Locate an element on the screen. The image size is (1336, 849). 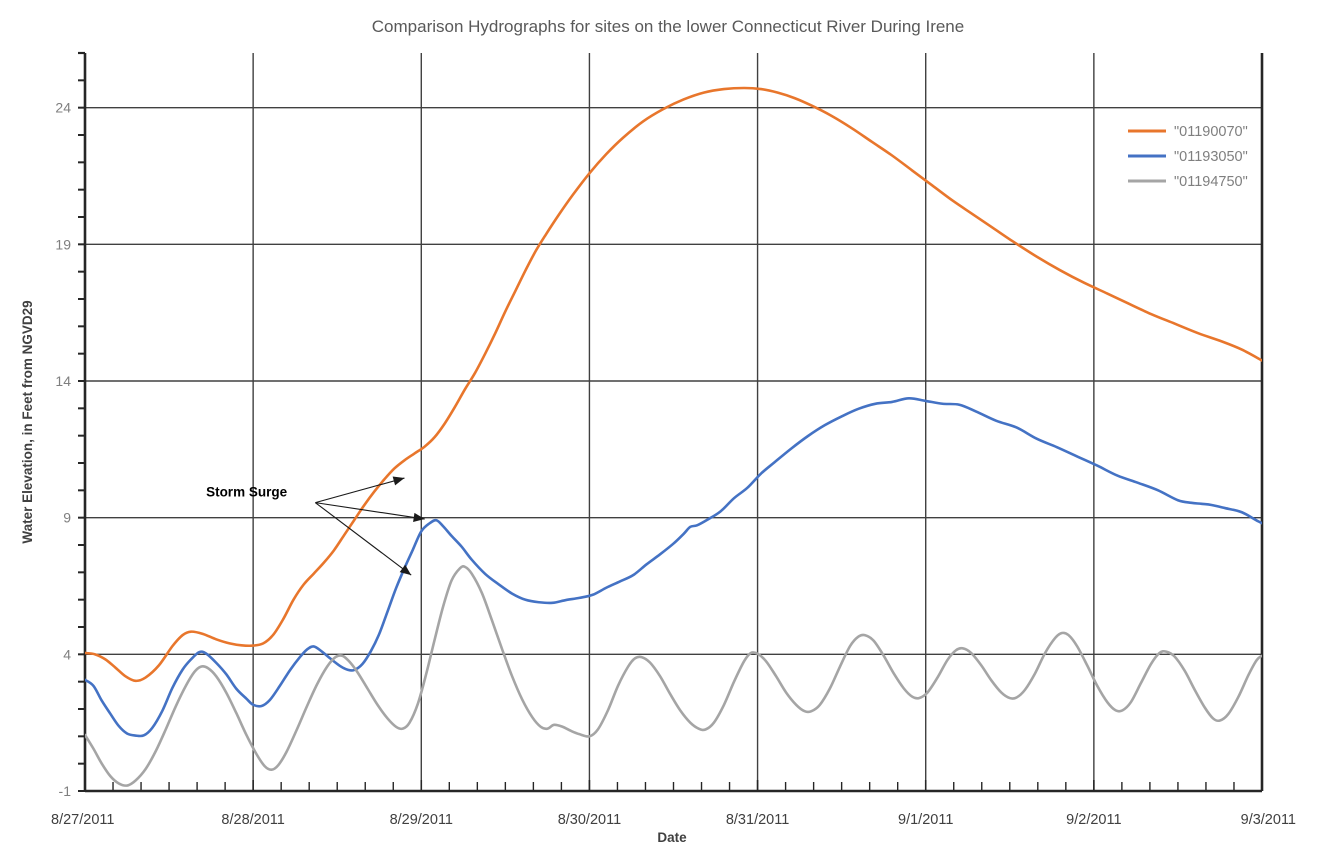
x-tick-label: 9/1/2011 is located at coordinates (925, 820).